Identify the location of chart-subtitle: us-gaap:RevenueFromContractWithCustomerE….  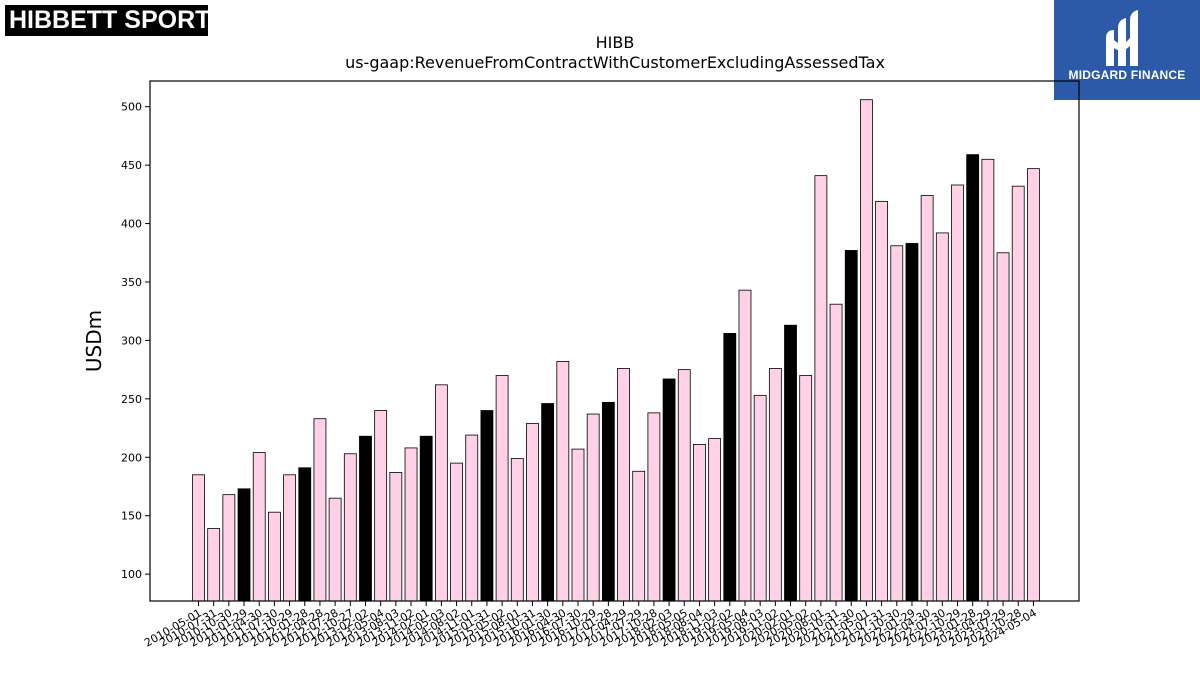
(615, 62).